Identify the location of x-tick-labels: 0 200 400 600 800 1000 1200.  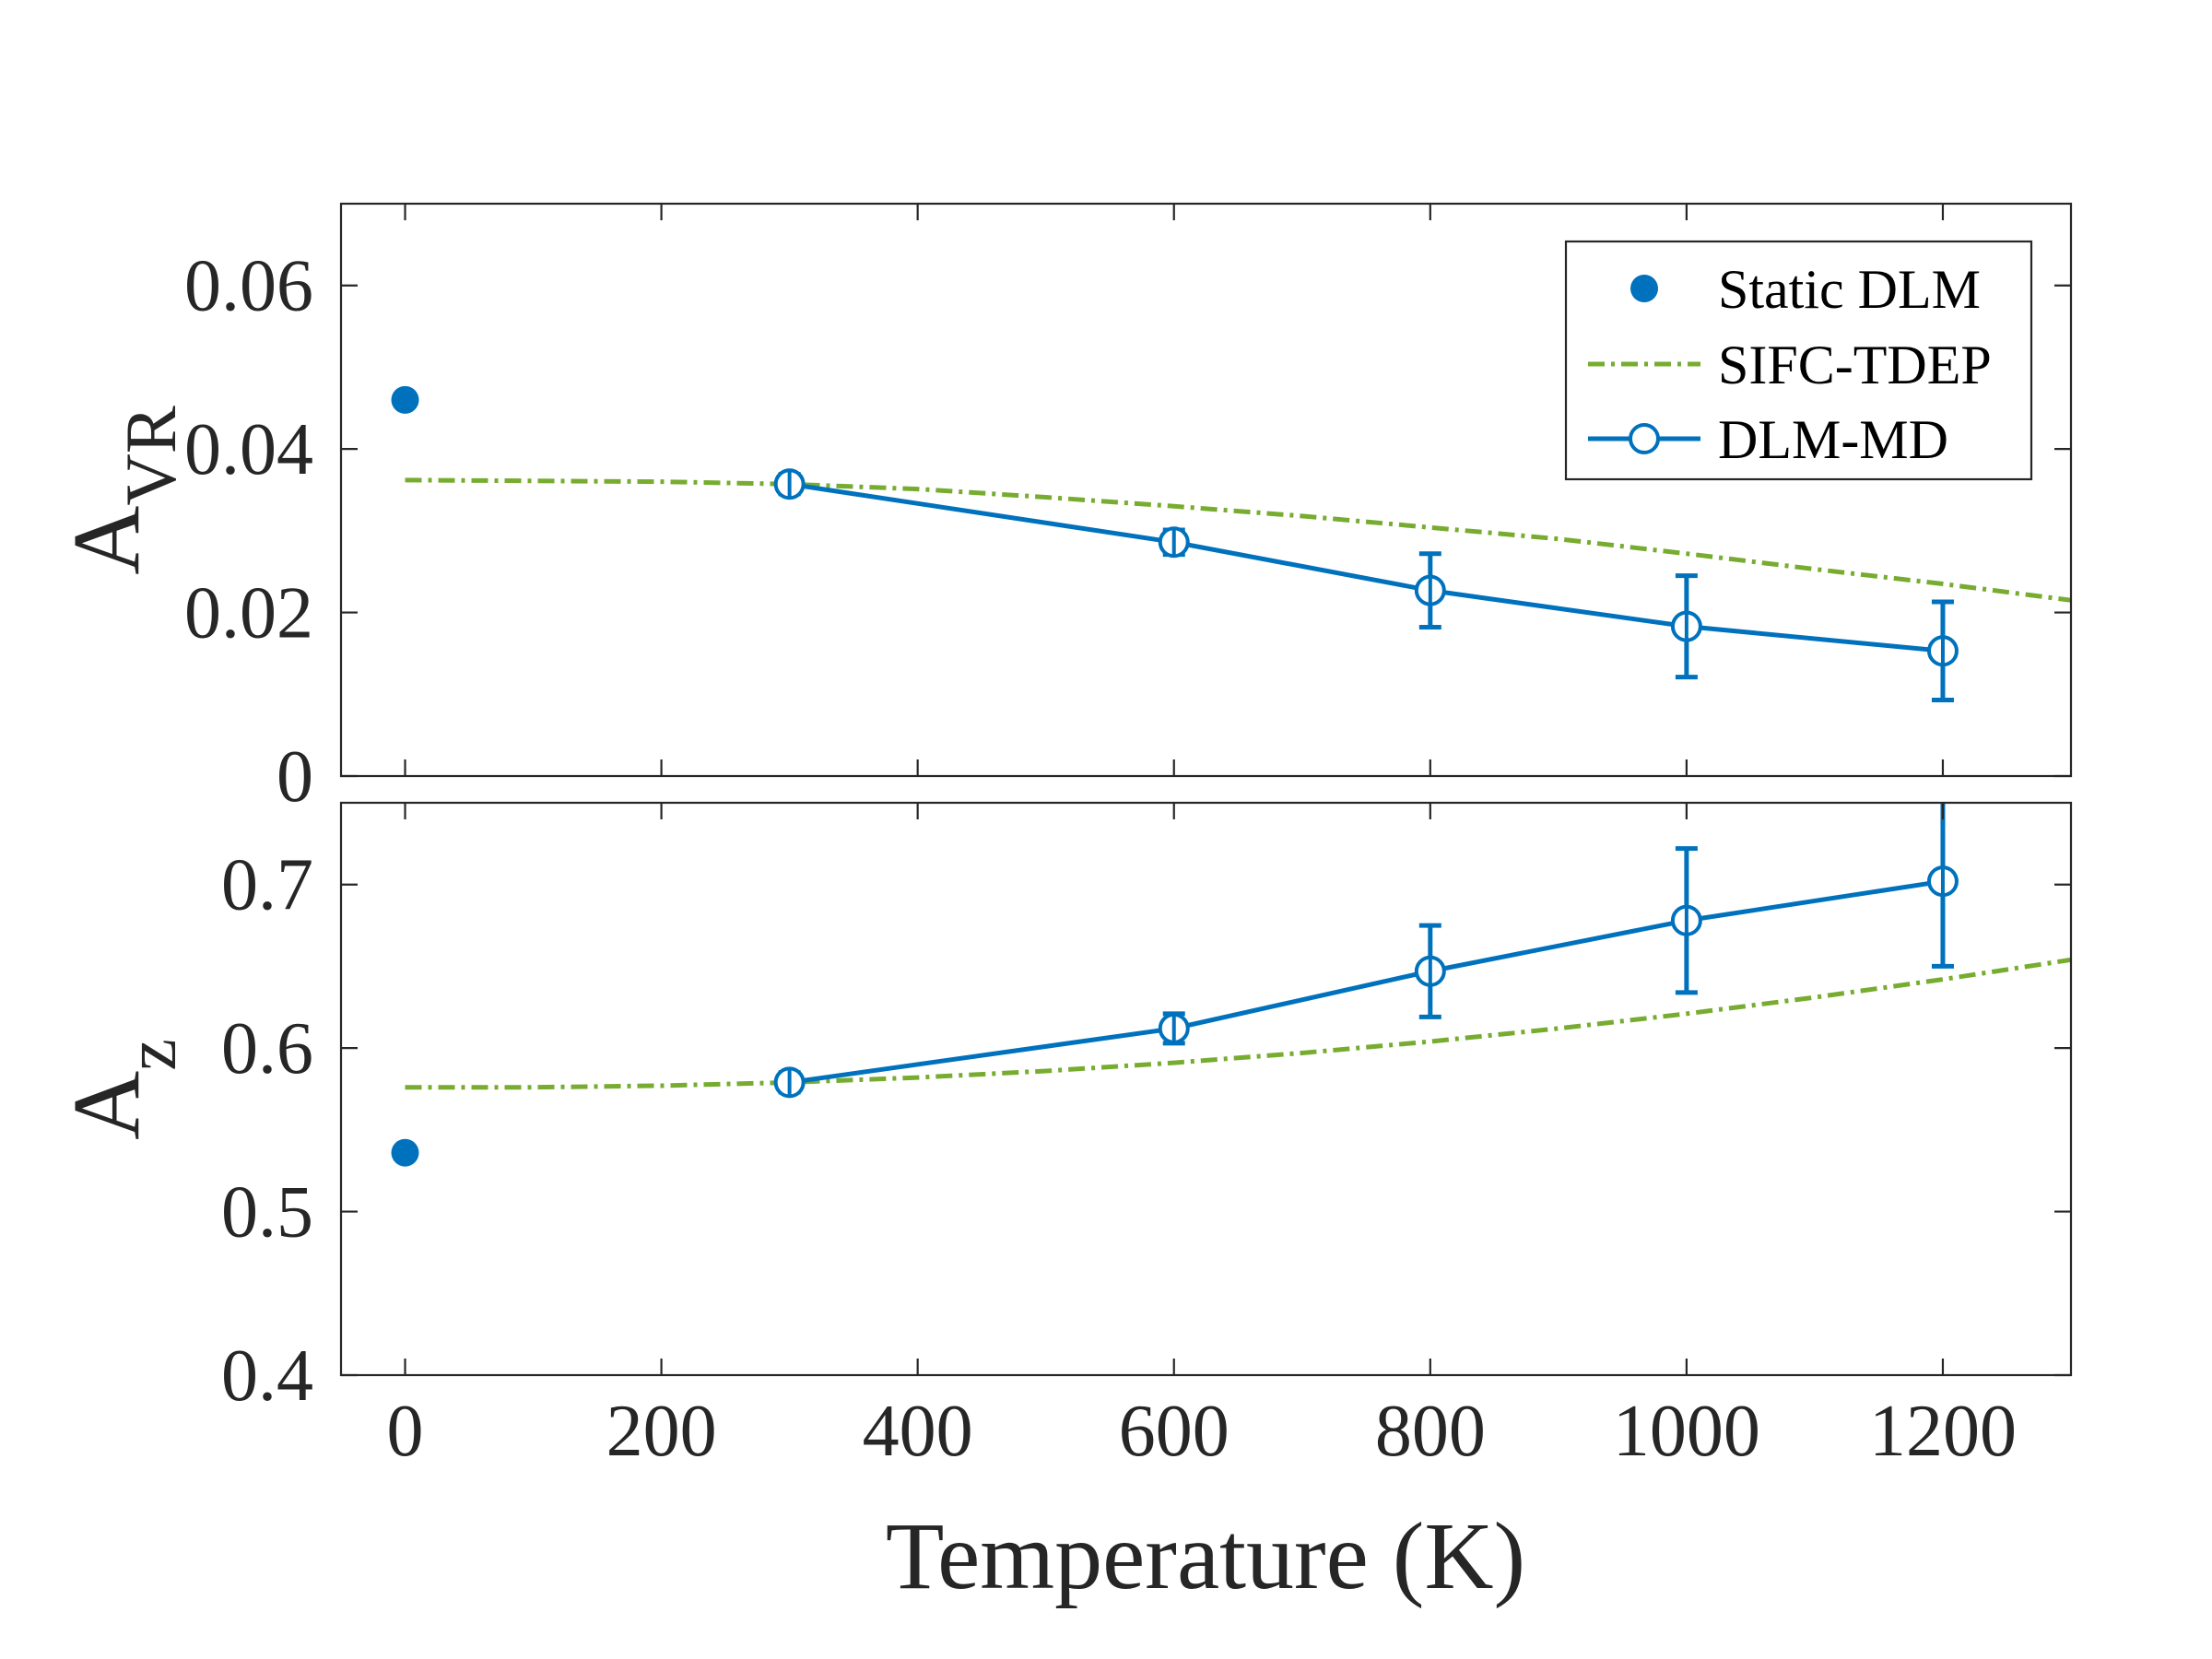
(1202, 1431).